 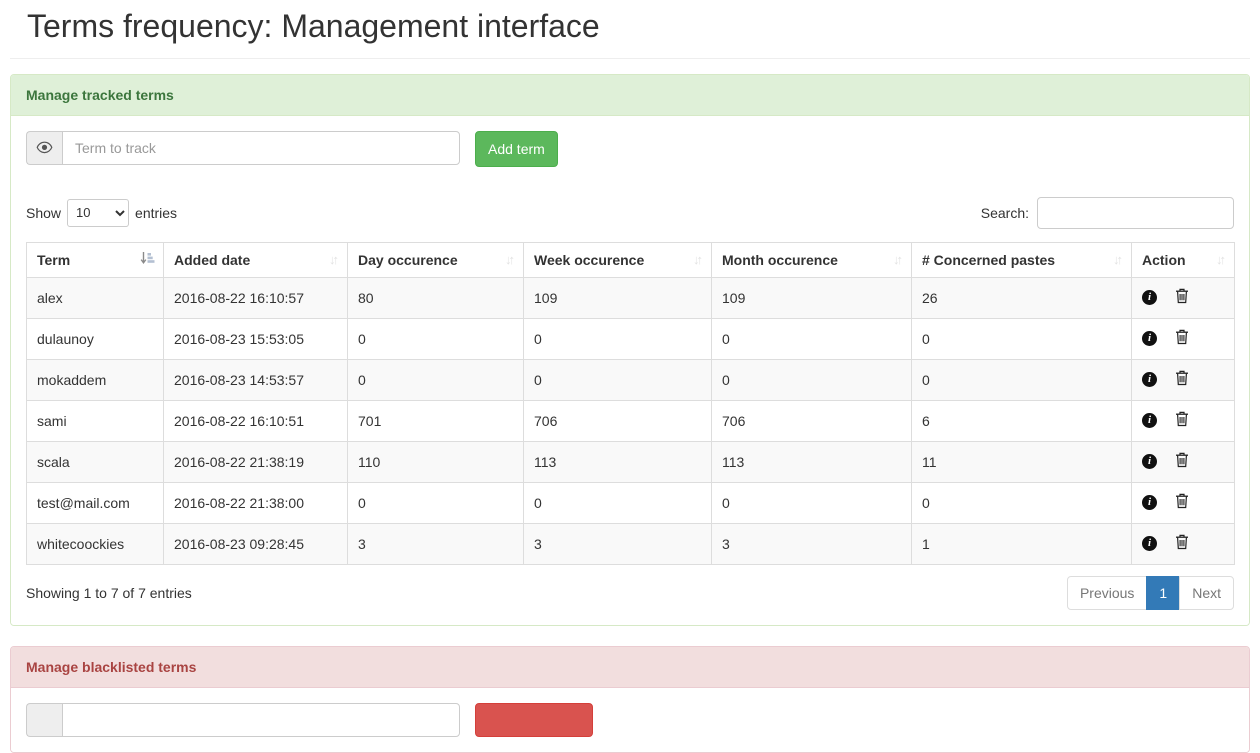 I want to click on search-input, so click(x=1135, y=212).